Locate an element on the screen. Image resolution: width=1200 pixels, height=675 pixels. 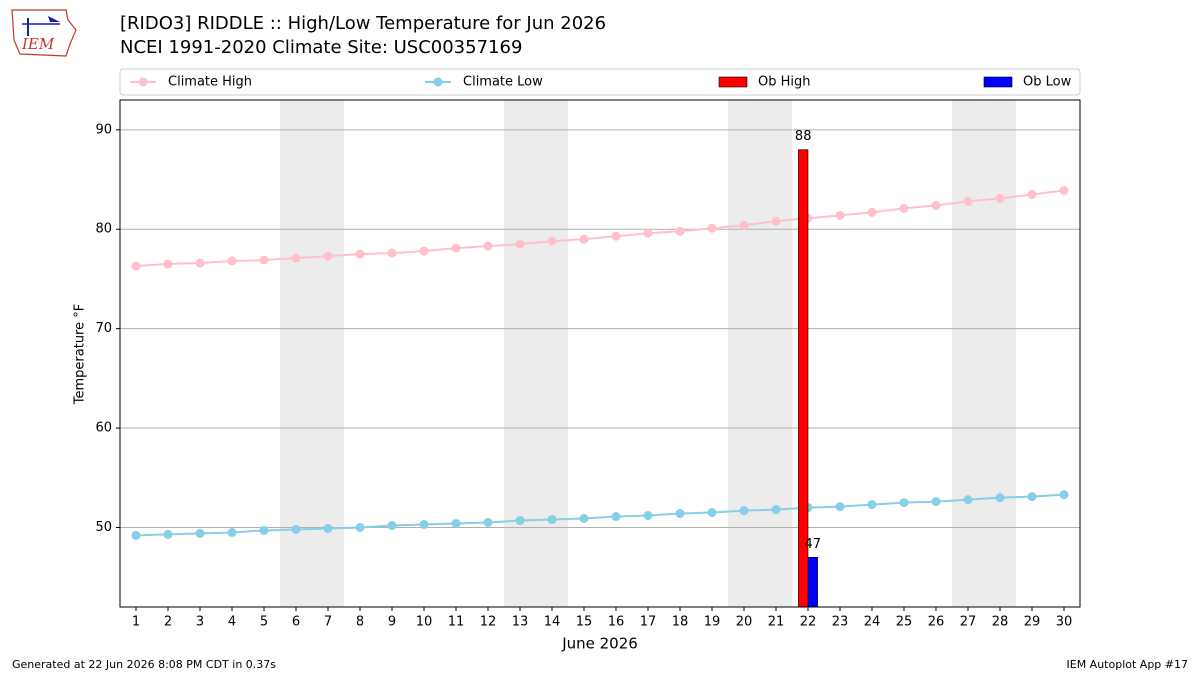
footer-right: IEM Autoplot App #17 is located at coordinates (1128, 664).